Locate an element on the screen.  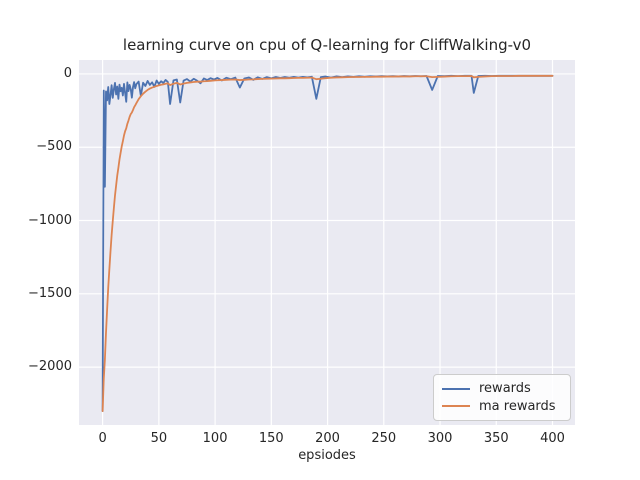
x-tick-label: 350 is located at coordinates (496, 438).